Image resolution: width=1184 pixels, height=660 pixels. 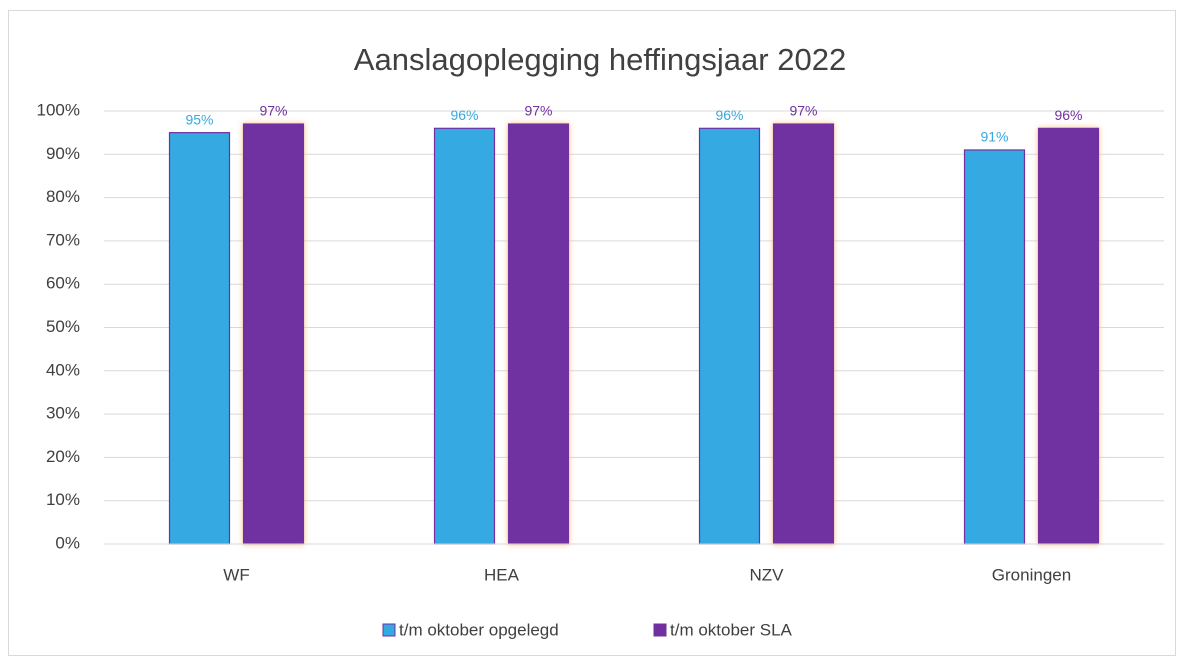 I want to click on chart-title: Aanslagoplegging heffingsjaar 2022, so click(x=600, y=59).